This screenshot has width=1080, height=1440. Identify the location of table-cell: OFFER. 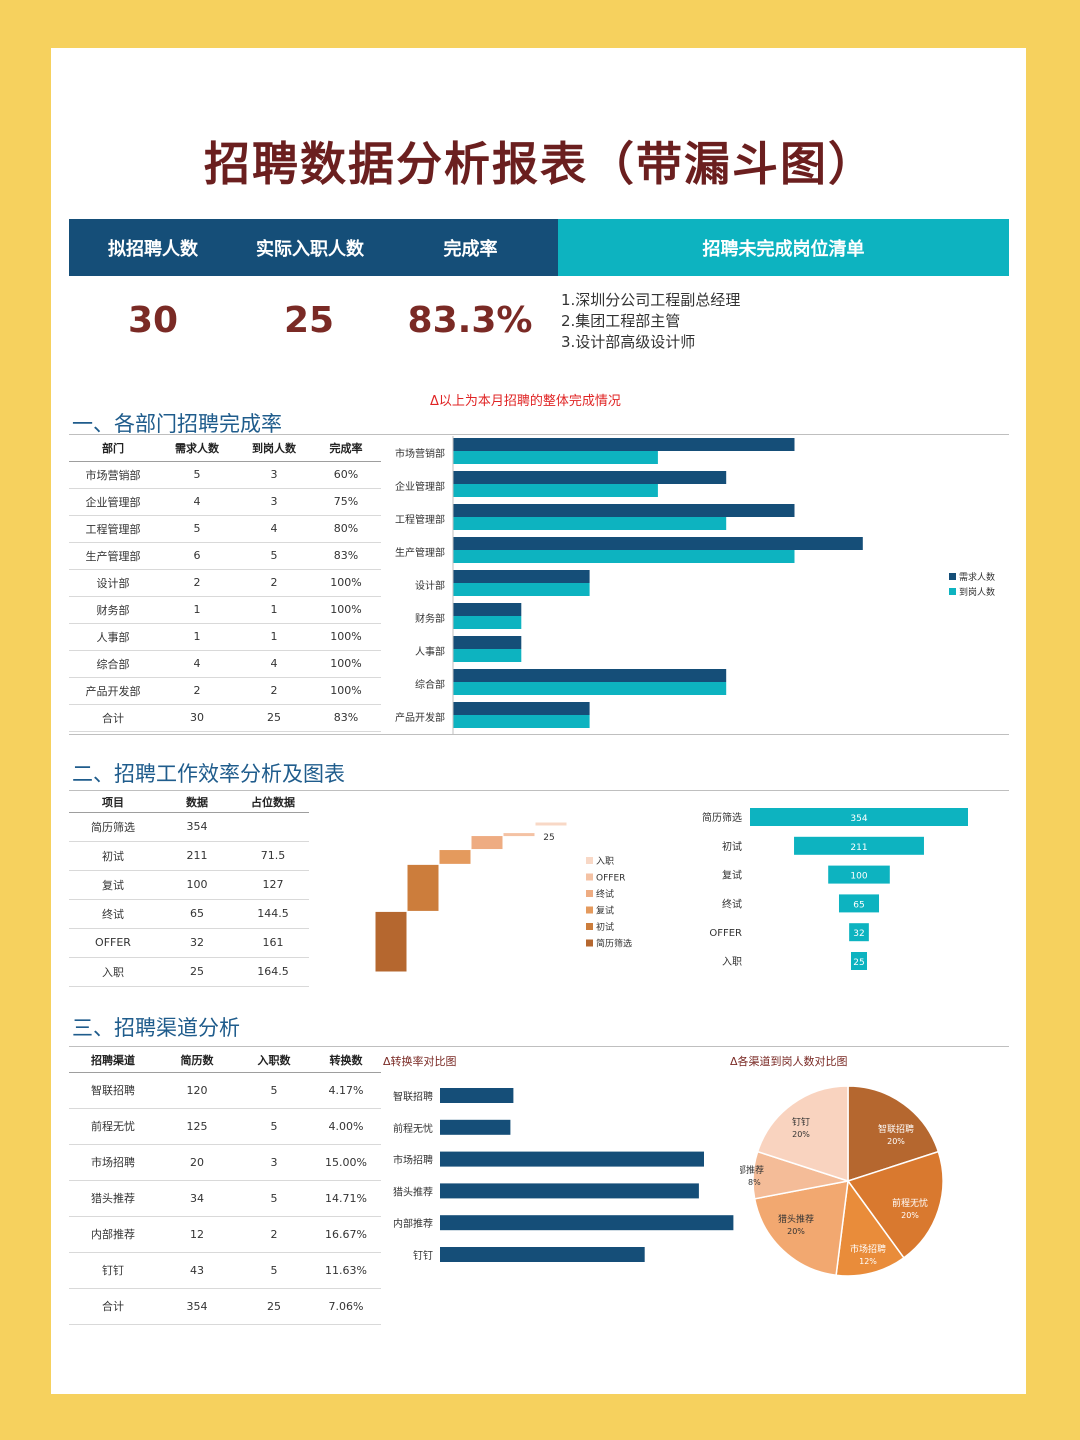
(113, 943).